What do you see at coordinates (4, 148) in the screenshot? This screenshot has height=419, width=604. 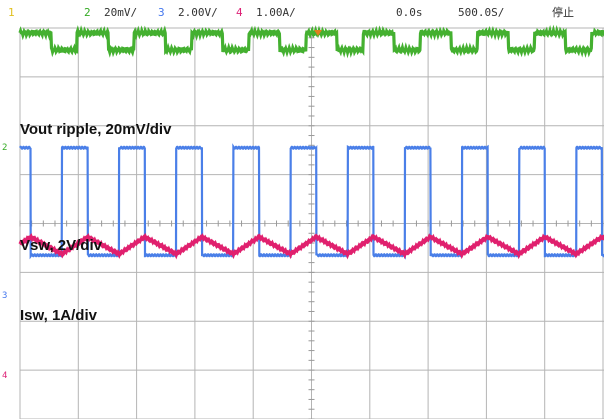 I see `ch2-ground-marker: 2` at bounding box center [4, 148].